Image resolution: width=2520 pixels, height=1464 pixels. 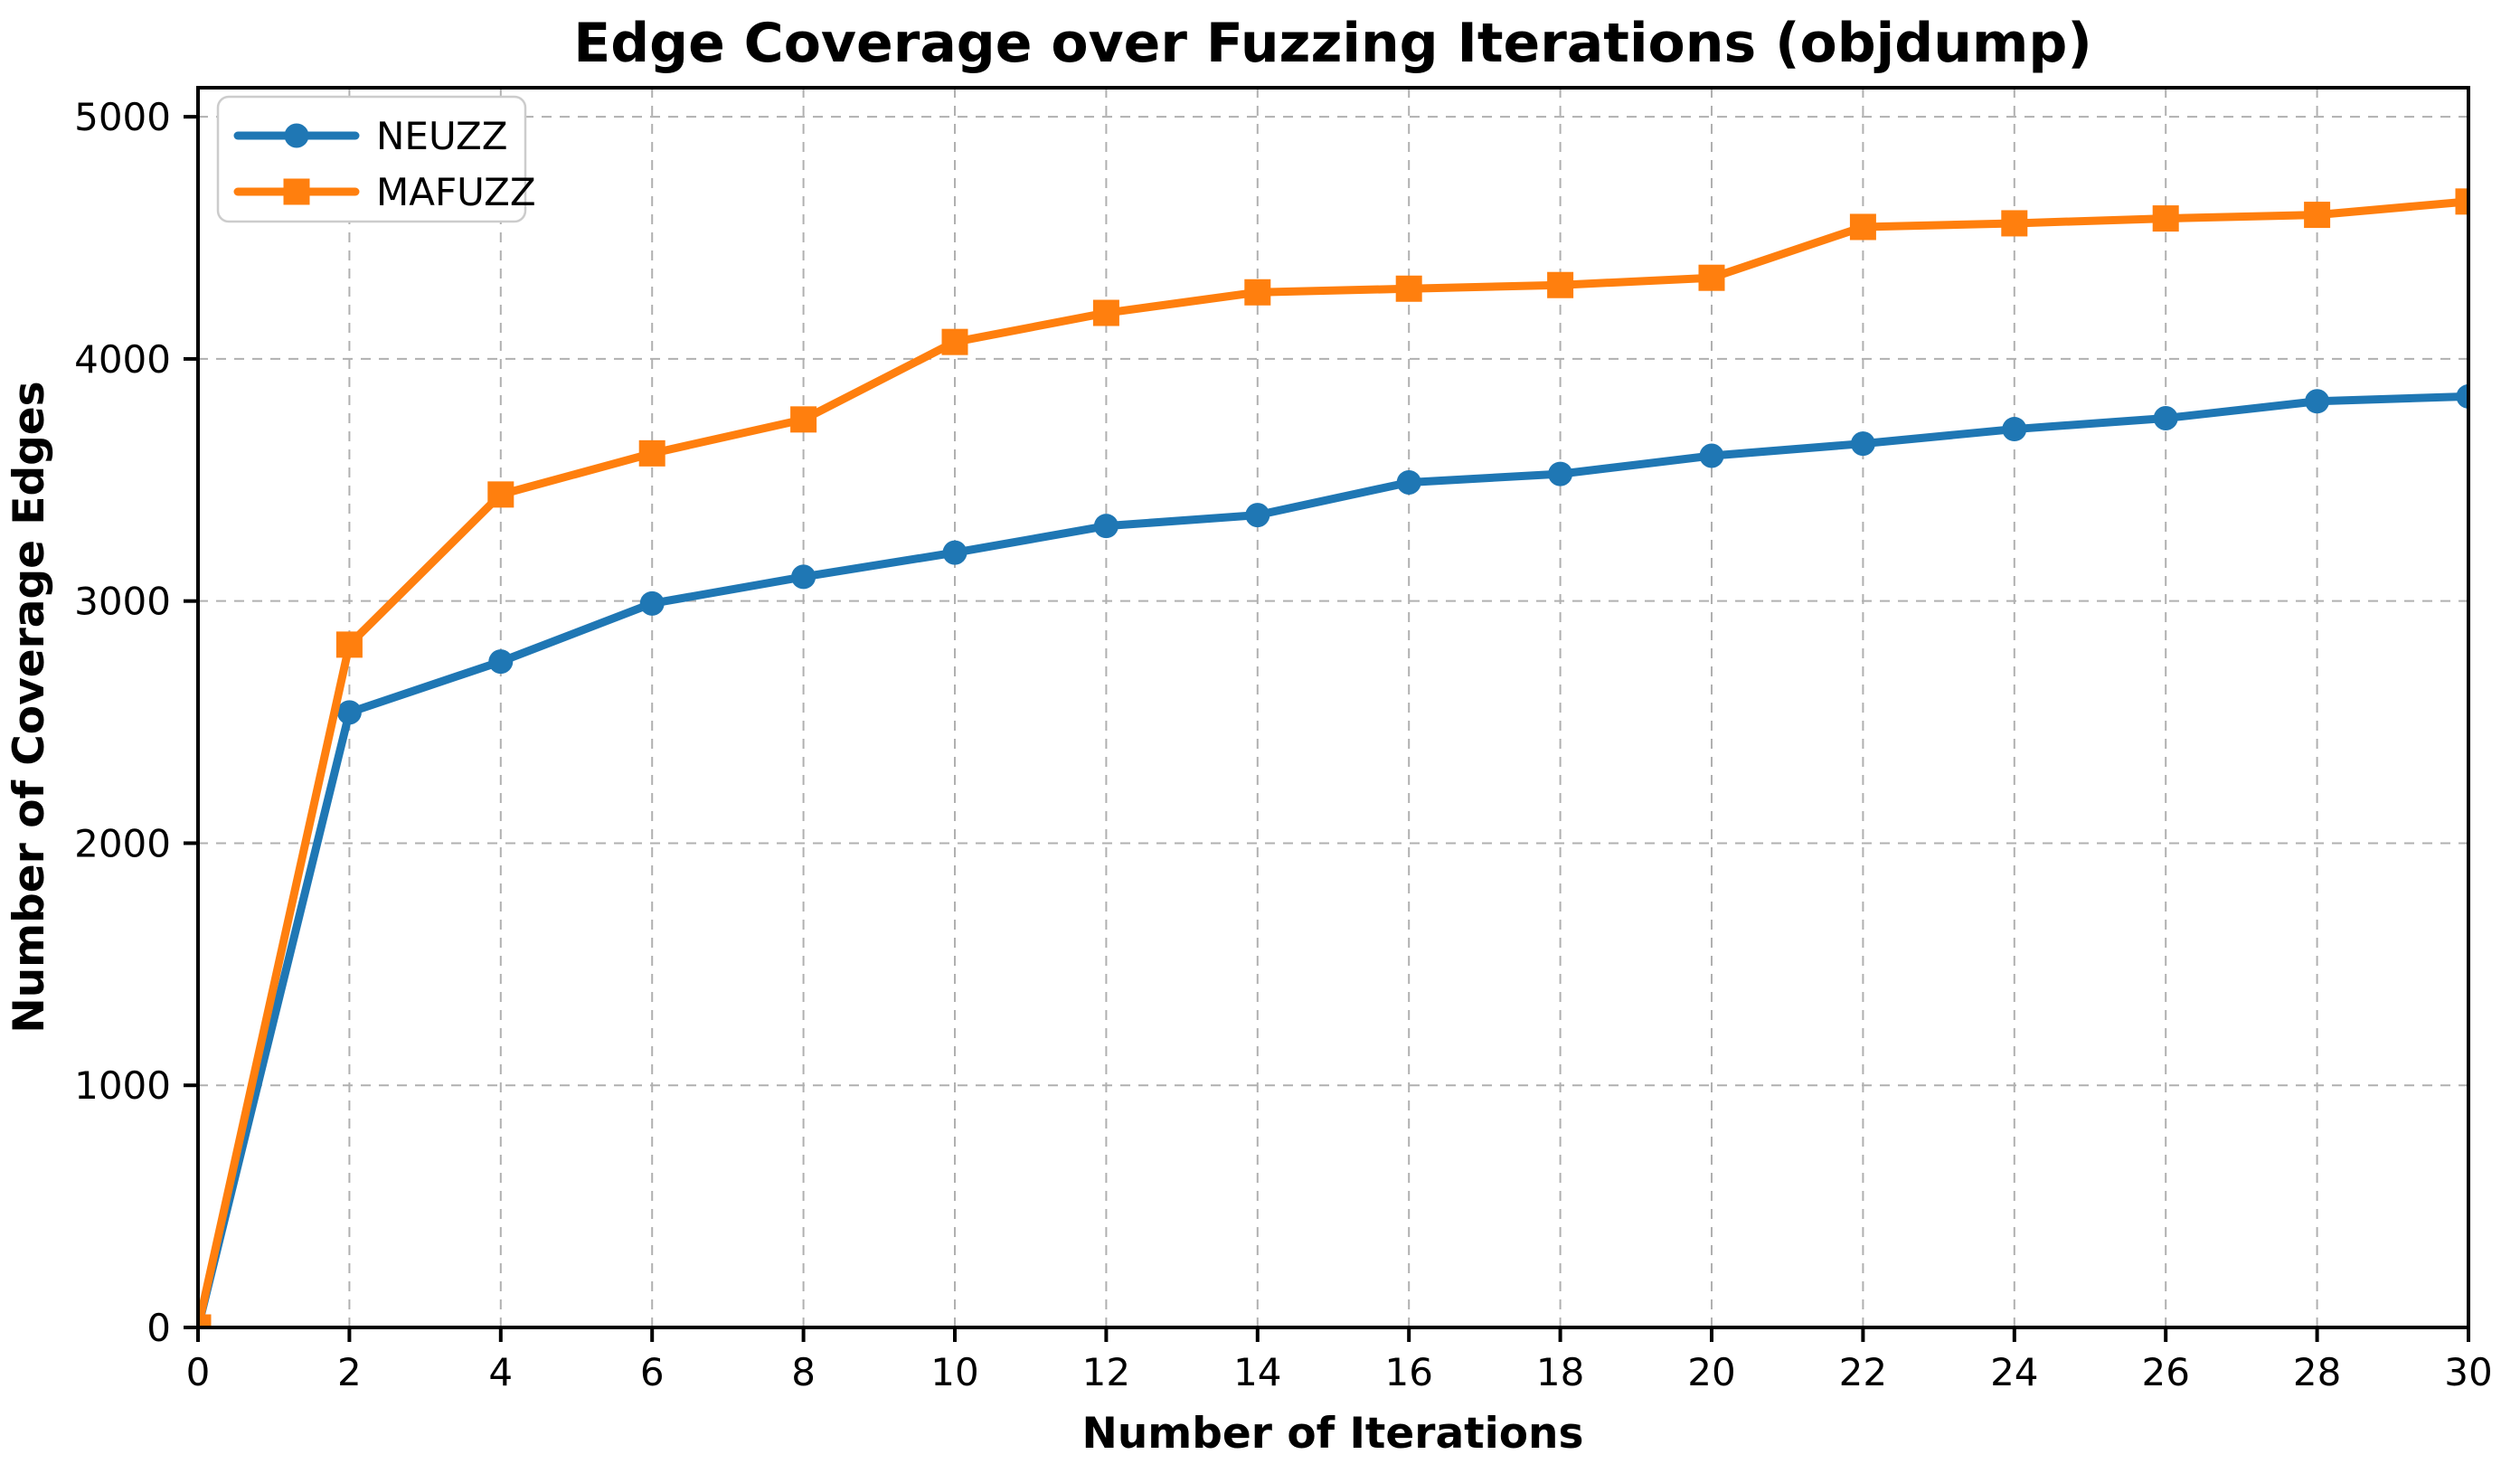 What do you see at coordinates (442, 136) in the screenshot?
I see `legend-label: NEUZZ` at bounding box center [442, 136].